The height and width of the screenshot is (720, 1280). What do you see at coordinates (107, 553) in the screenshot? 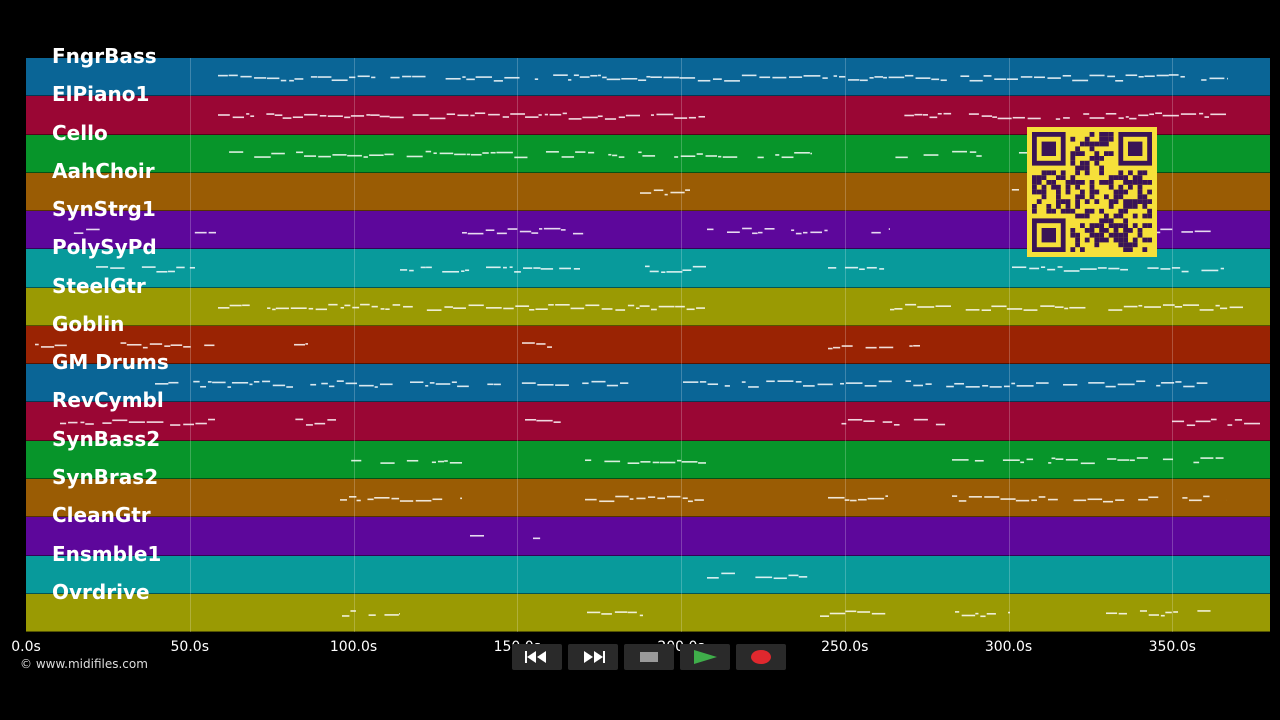
I see `track-name: Ensmble1` at bounding box center [107, 553].